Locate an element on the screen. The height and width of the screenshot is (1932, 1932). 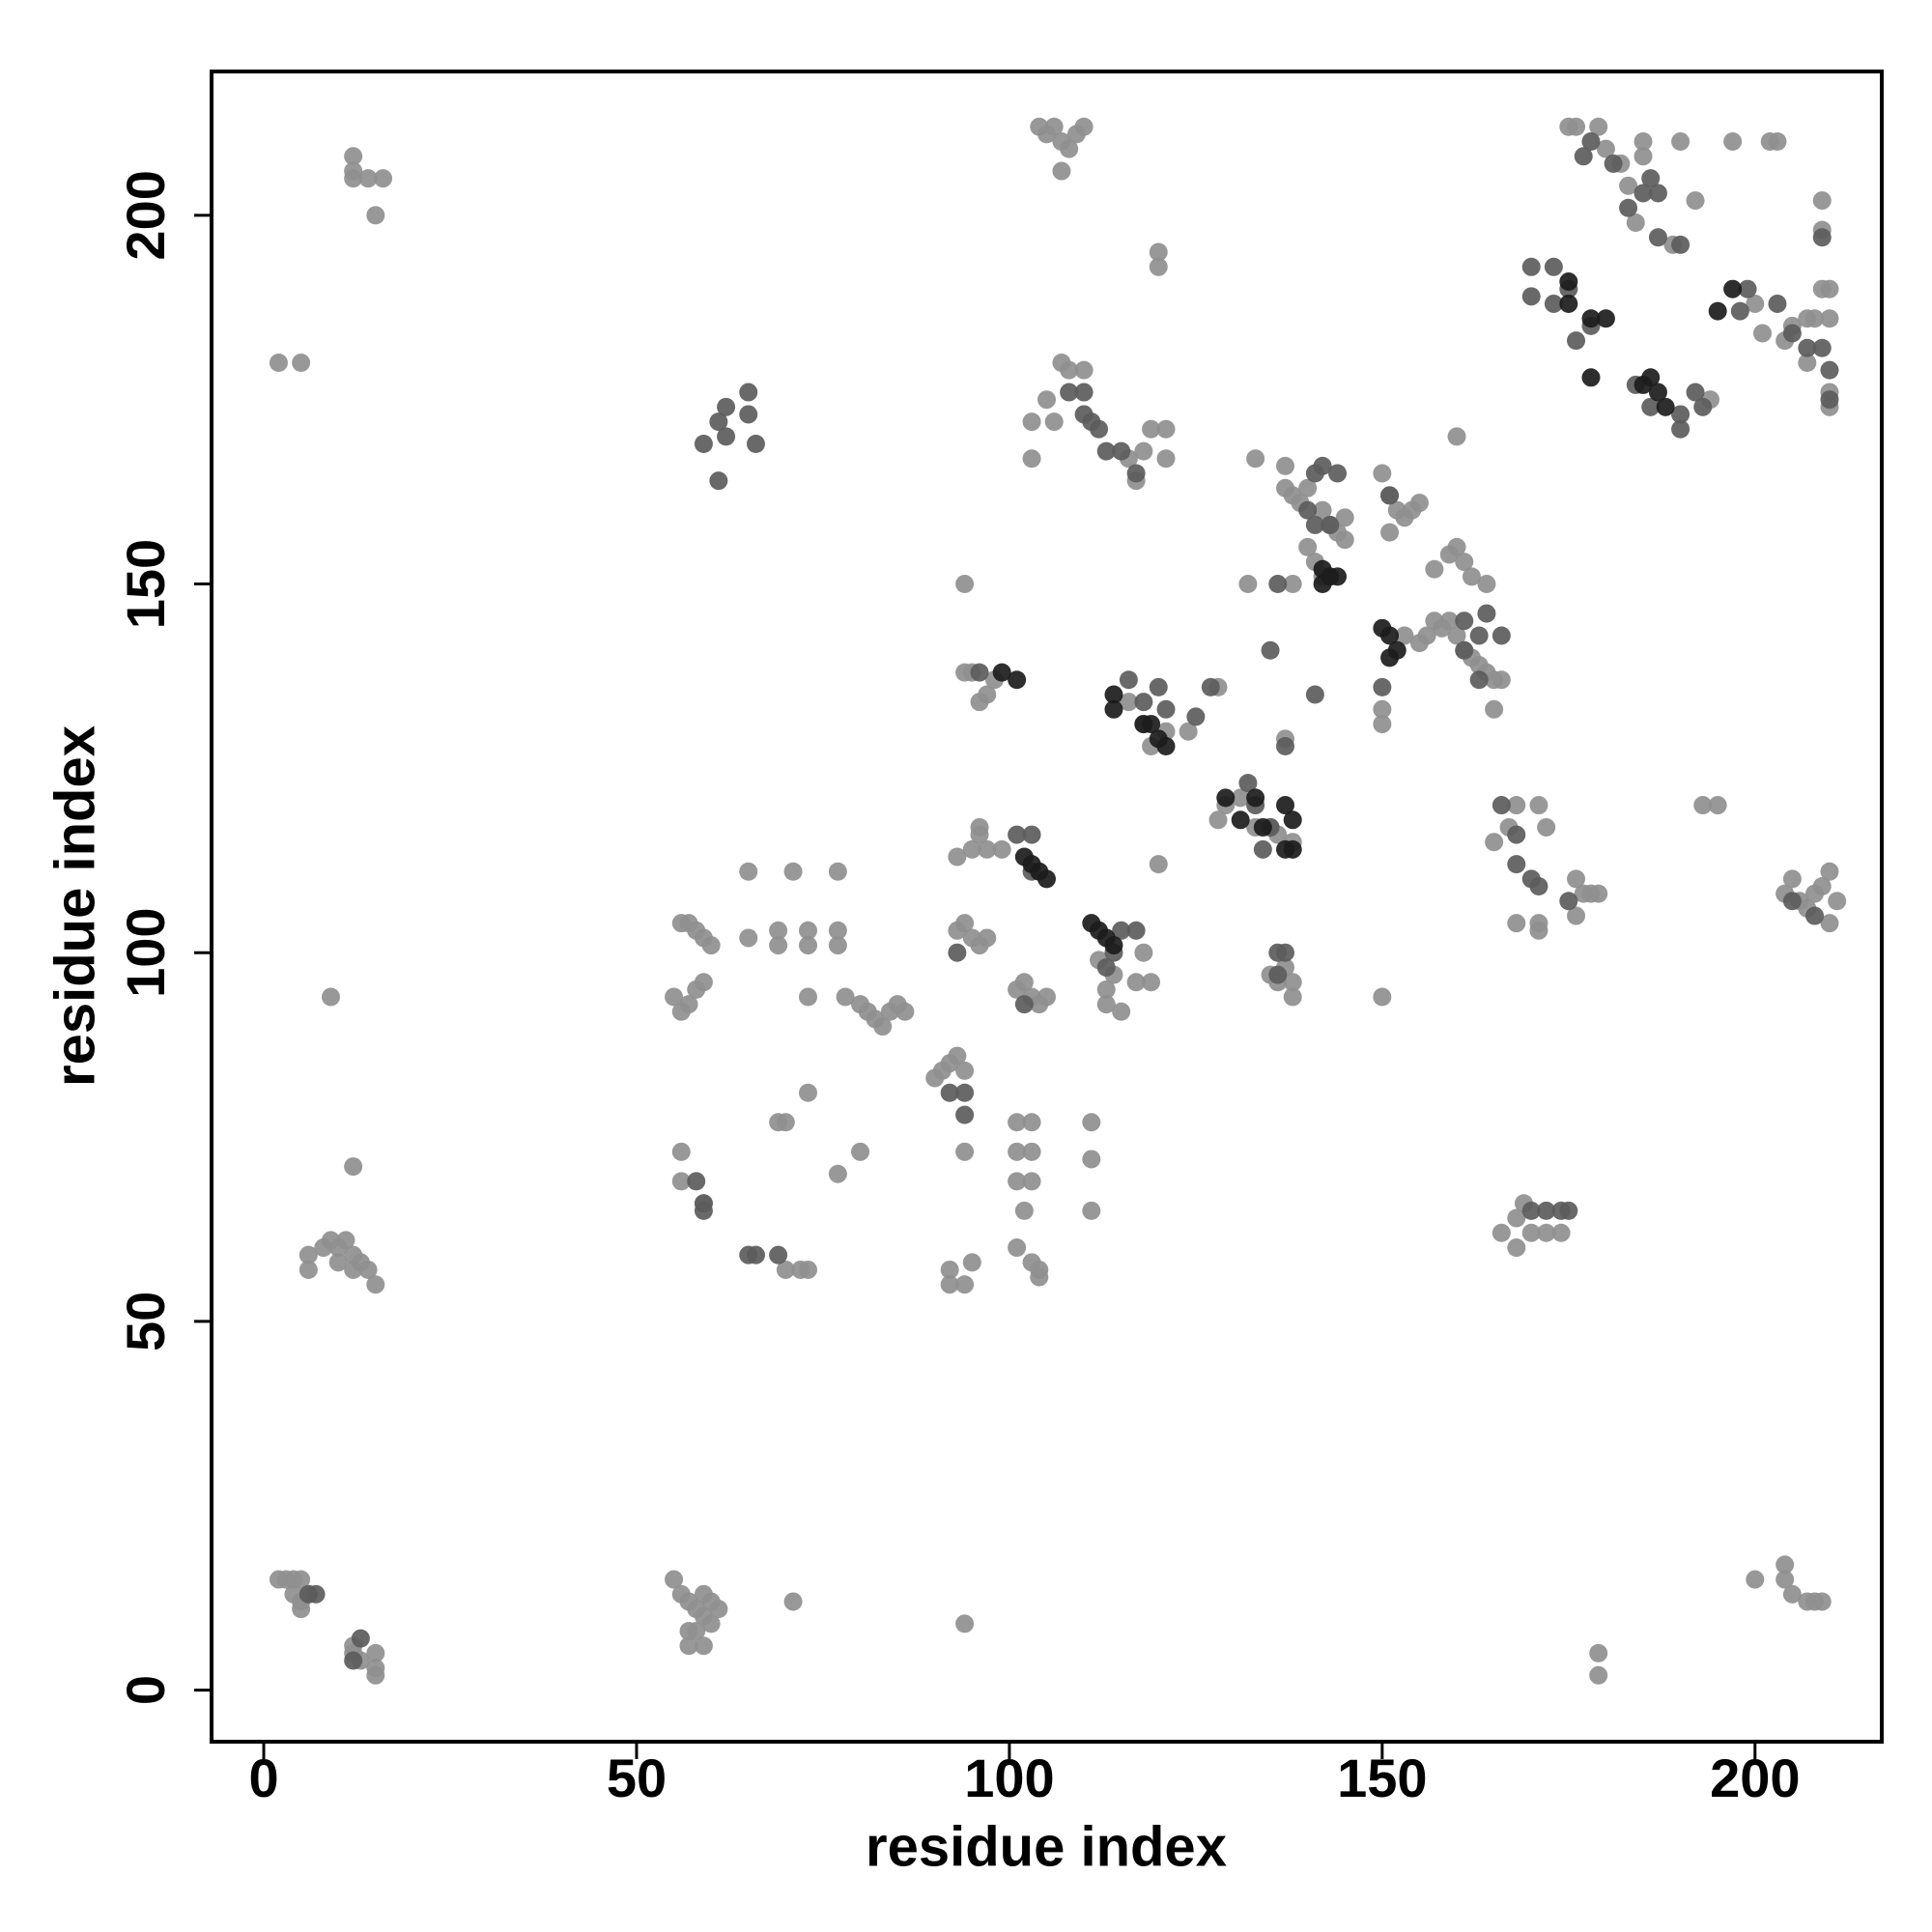
y-tick-label: 100 is located at coordinates (145, 952).